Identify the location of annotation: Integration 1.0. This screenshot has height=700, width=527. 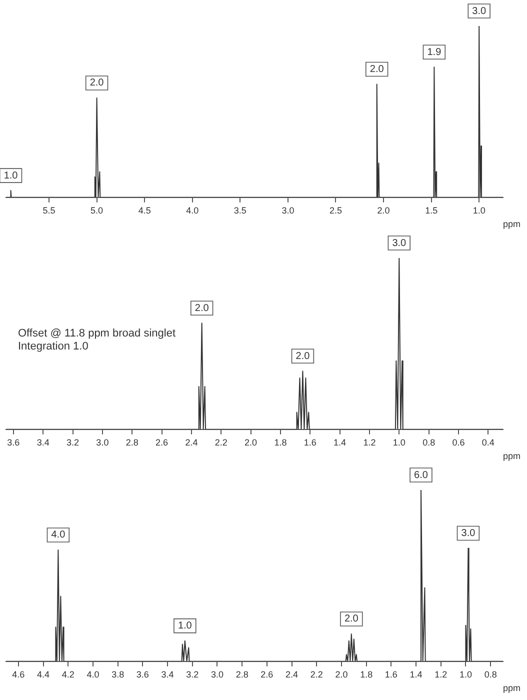
(53, 346).